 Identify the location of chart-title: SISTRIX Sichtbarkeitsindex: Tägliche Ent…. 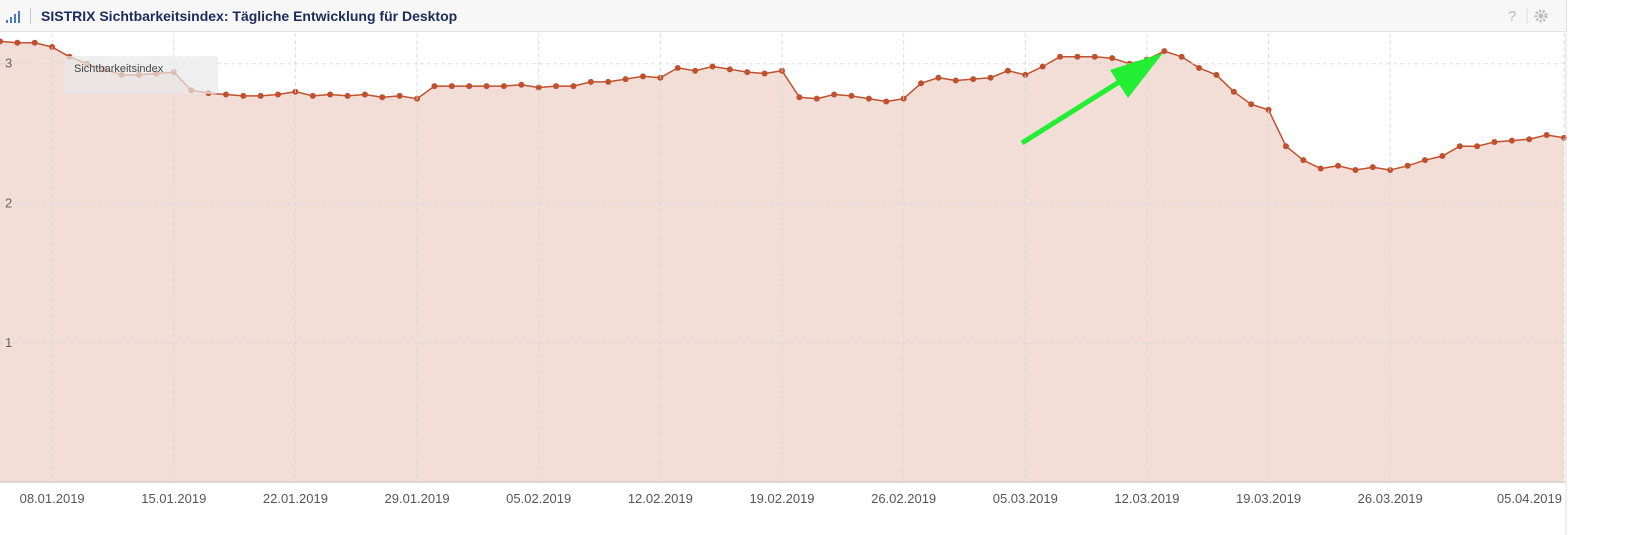
(249, 16).